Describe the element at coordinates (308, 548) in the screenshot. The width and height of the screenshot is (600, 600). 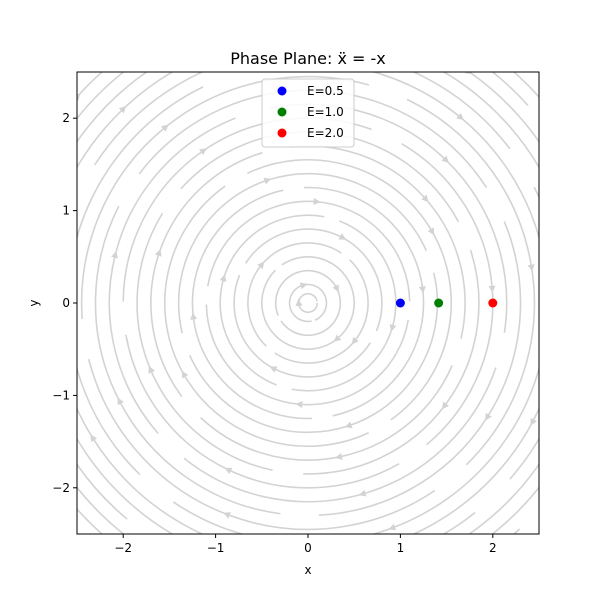
I see `x-tick-label: 0` at that location.